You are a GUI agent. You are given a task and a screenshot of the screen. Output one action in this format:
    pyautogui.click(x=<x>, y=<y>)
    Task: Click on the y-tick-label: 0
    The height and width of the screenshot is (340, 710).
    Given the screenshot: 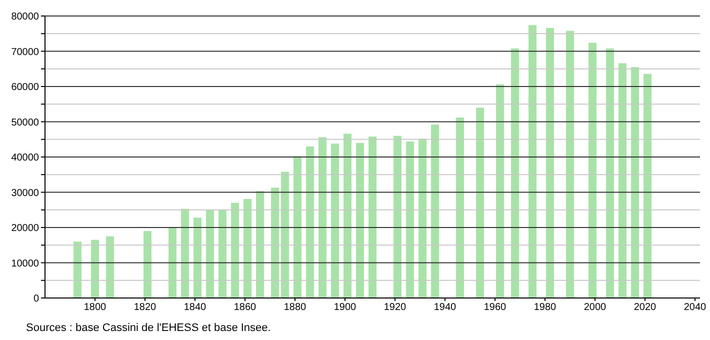 What is the action you would take?
    pyautogui.click(x=36, y=299)
    